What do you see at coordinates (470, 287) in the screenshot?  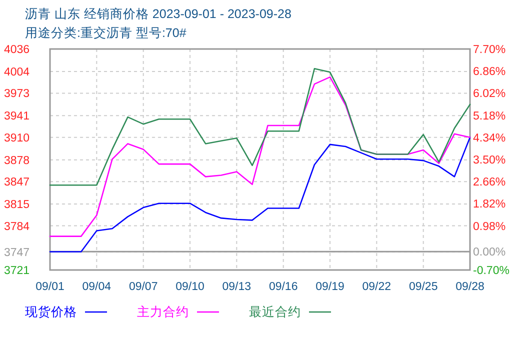 I see `x-tick-label: 09/28` at bounding box center [470, 287].